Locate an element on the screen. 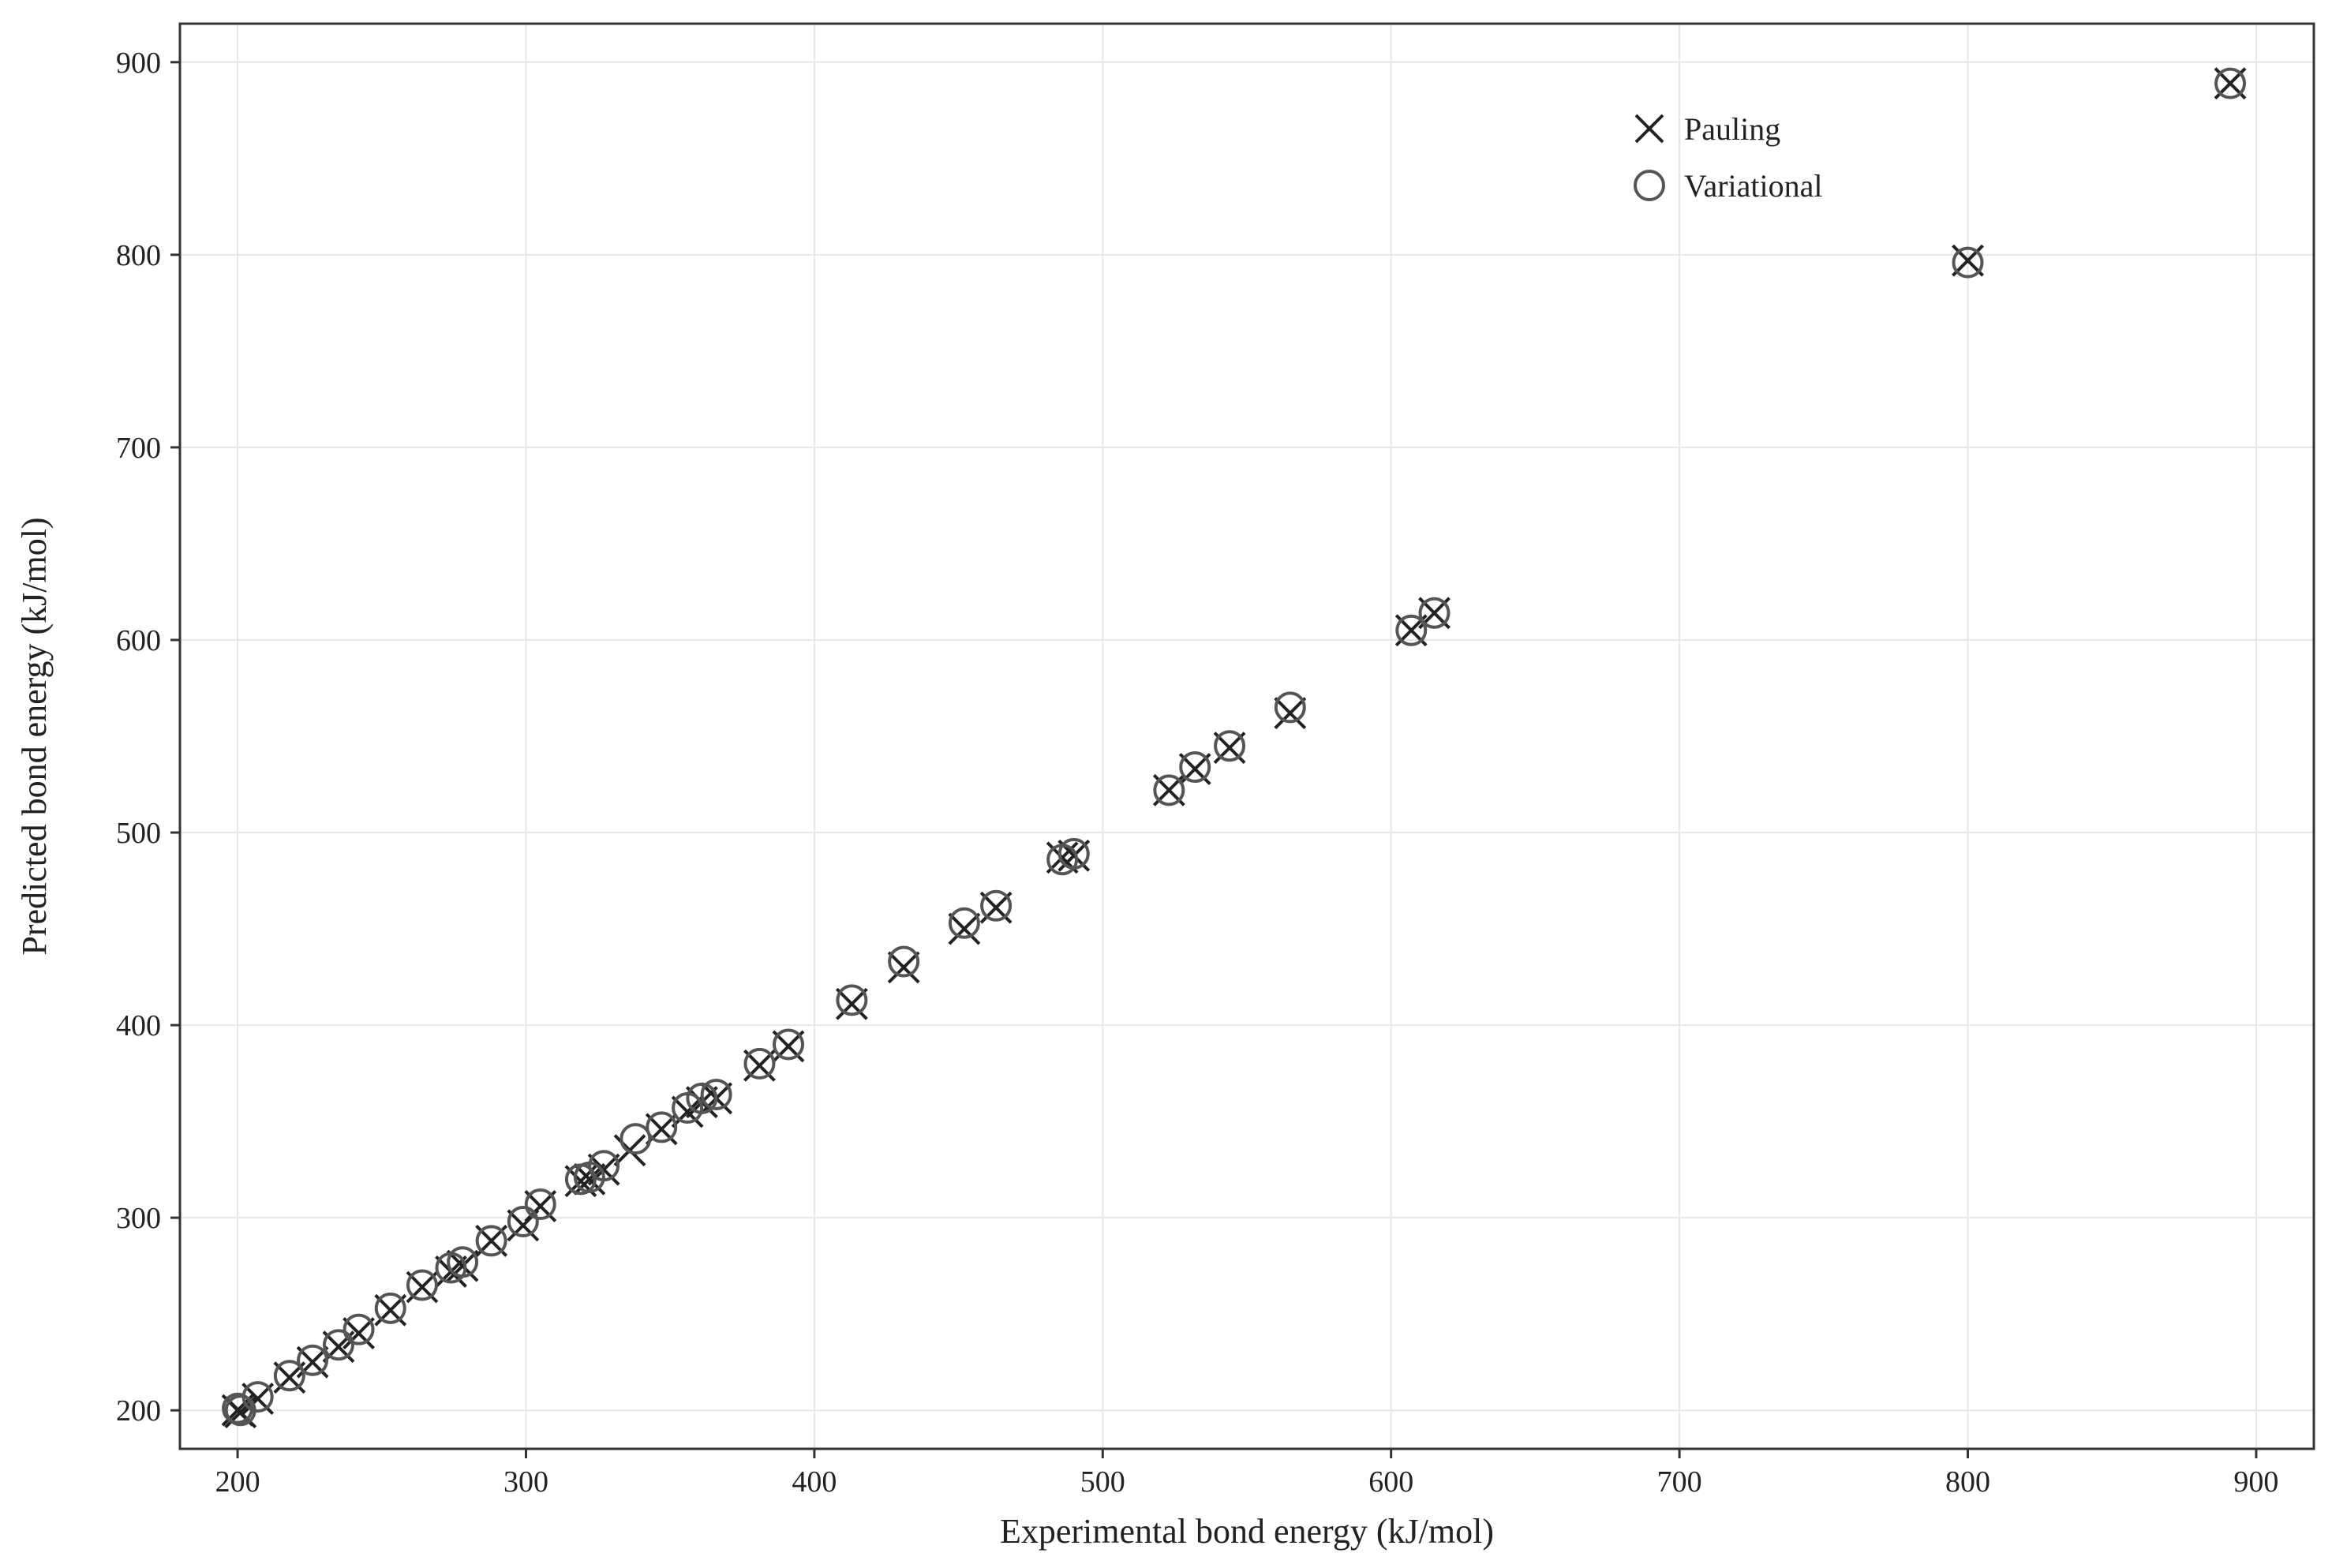 This screenshot has width=2332, height=1568. y-tick-label: 700 is located at coordinates (138, 448).